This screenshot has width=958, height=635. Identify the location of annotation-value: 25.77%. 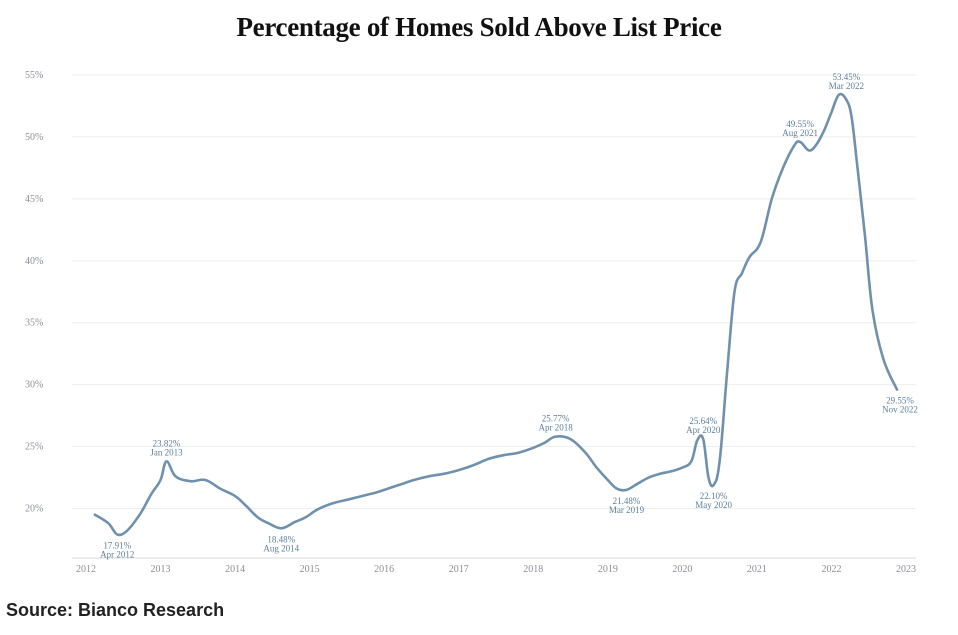
(556, 419).